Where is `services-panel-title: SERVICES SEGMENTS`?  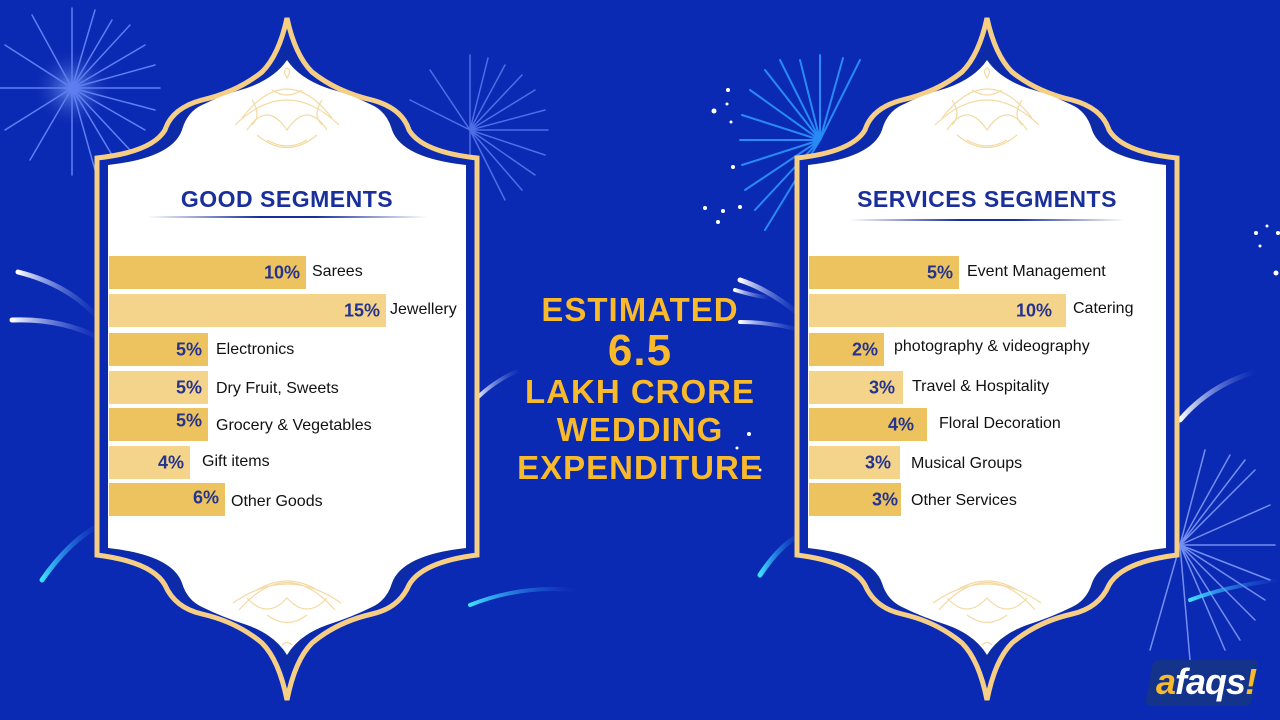 services-panel-title: SERVICES SEGMENTS is located at coordinates (987, 199).